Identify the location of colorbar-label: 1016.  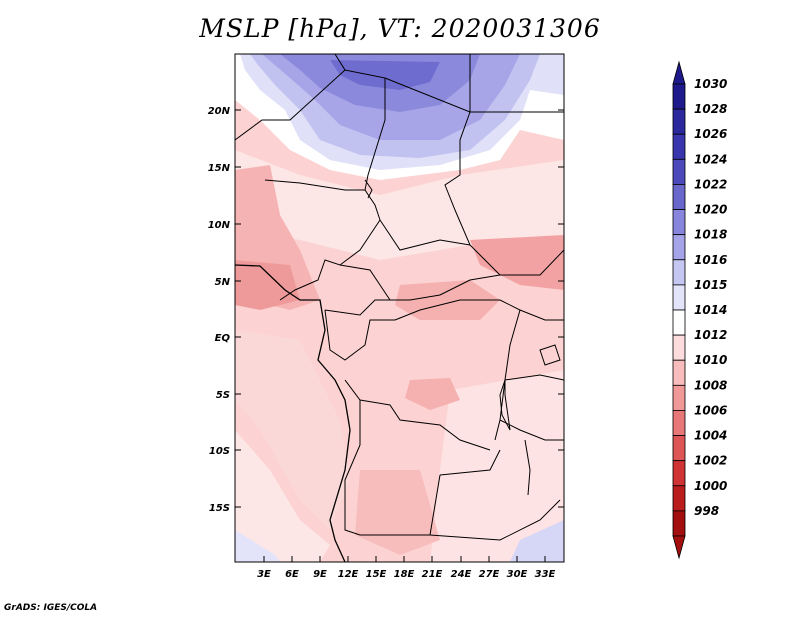
(710, 260).